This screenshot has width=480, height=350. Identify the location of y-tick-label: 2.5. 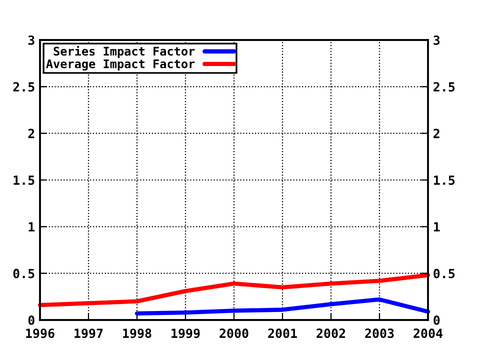
(23, 87).